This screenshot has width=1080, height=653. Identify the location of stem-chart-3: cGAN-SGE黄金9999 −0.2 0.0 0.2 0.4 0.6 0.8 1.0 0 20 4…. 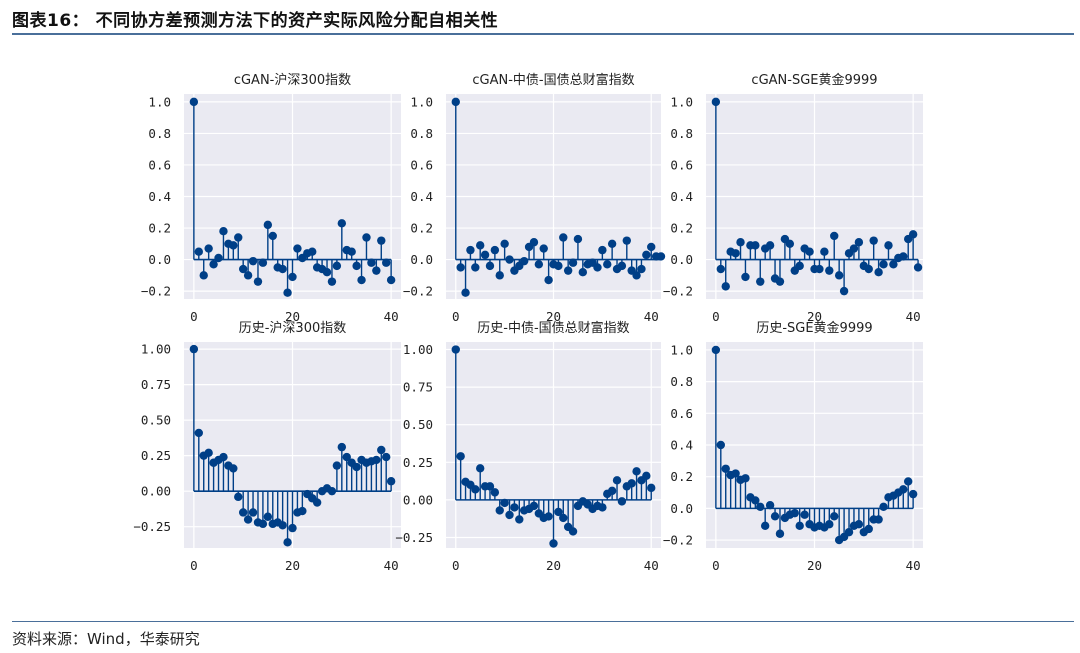
(793, 198).